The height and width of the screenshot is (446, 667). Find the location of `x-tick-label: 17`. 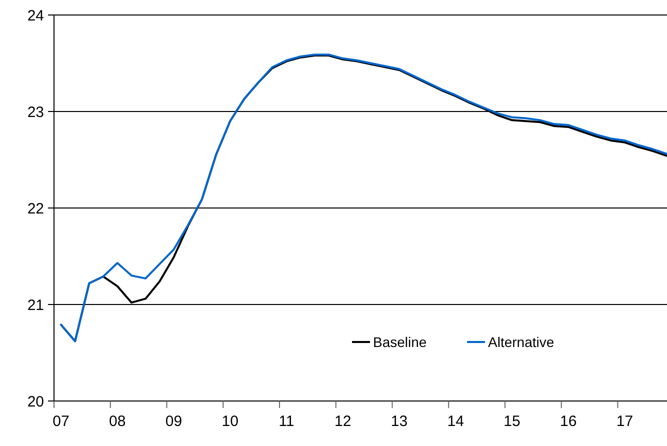

x-tick-label: 17 is located at coordinates (625, 421).